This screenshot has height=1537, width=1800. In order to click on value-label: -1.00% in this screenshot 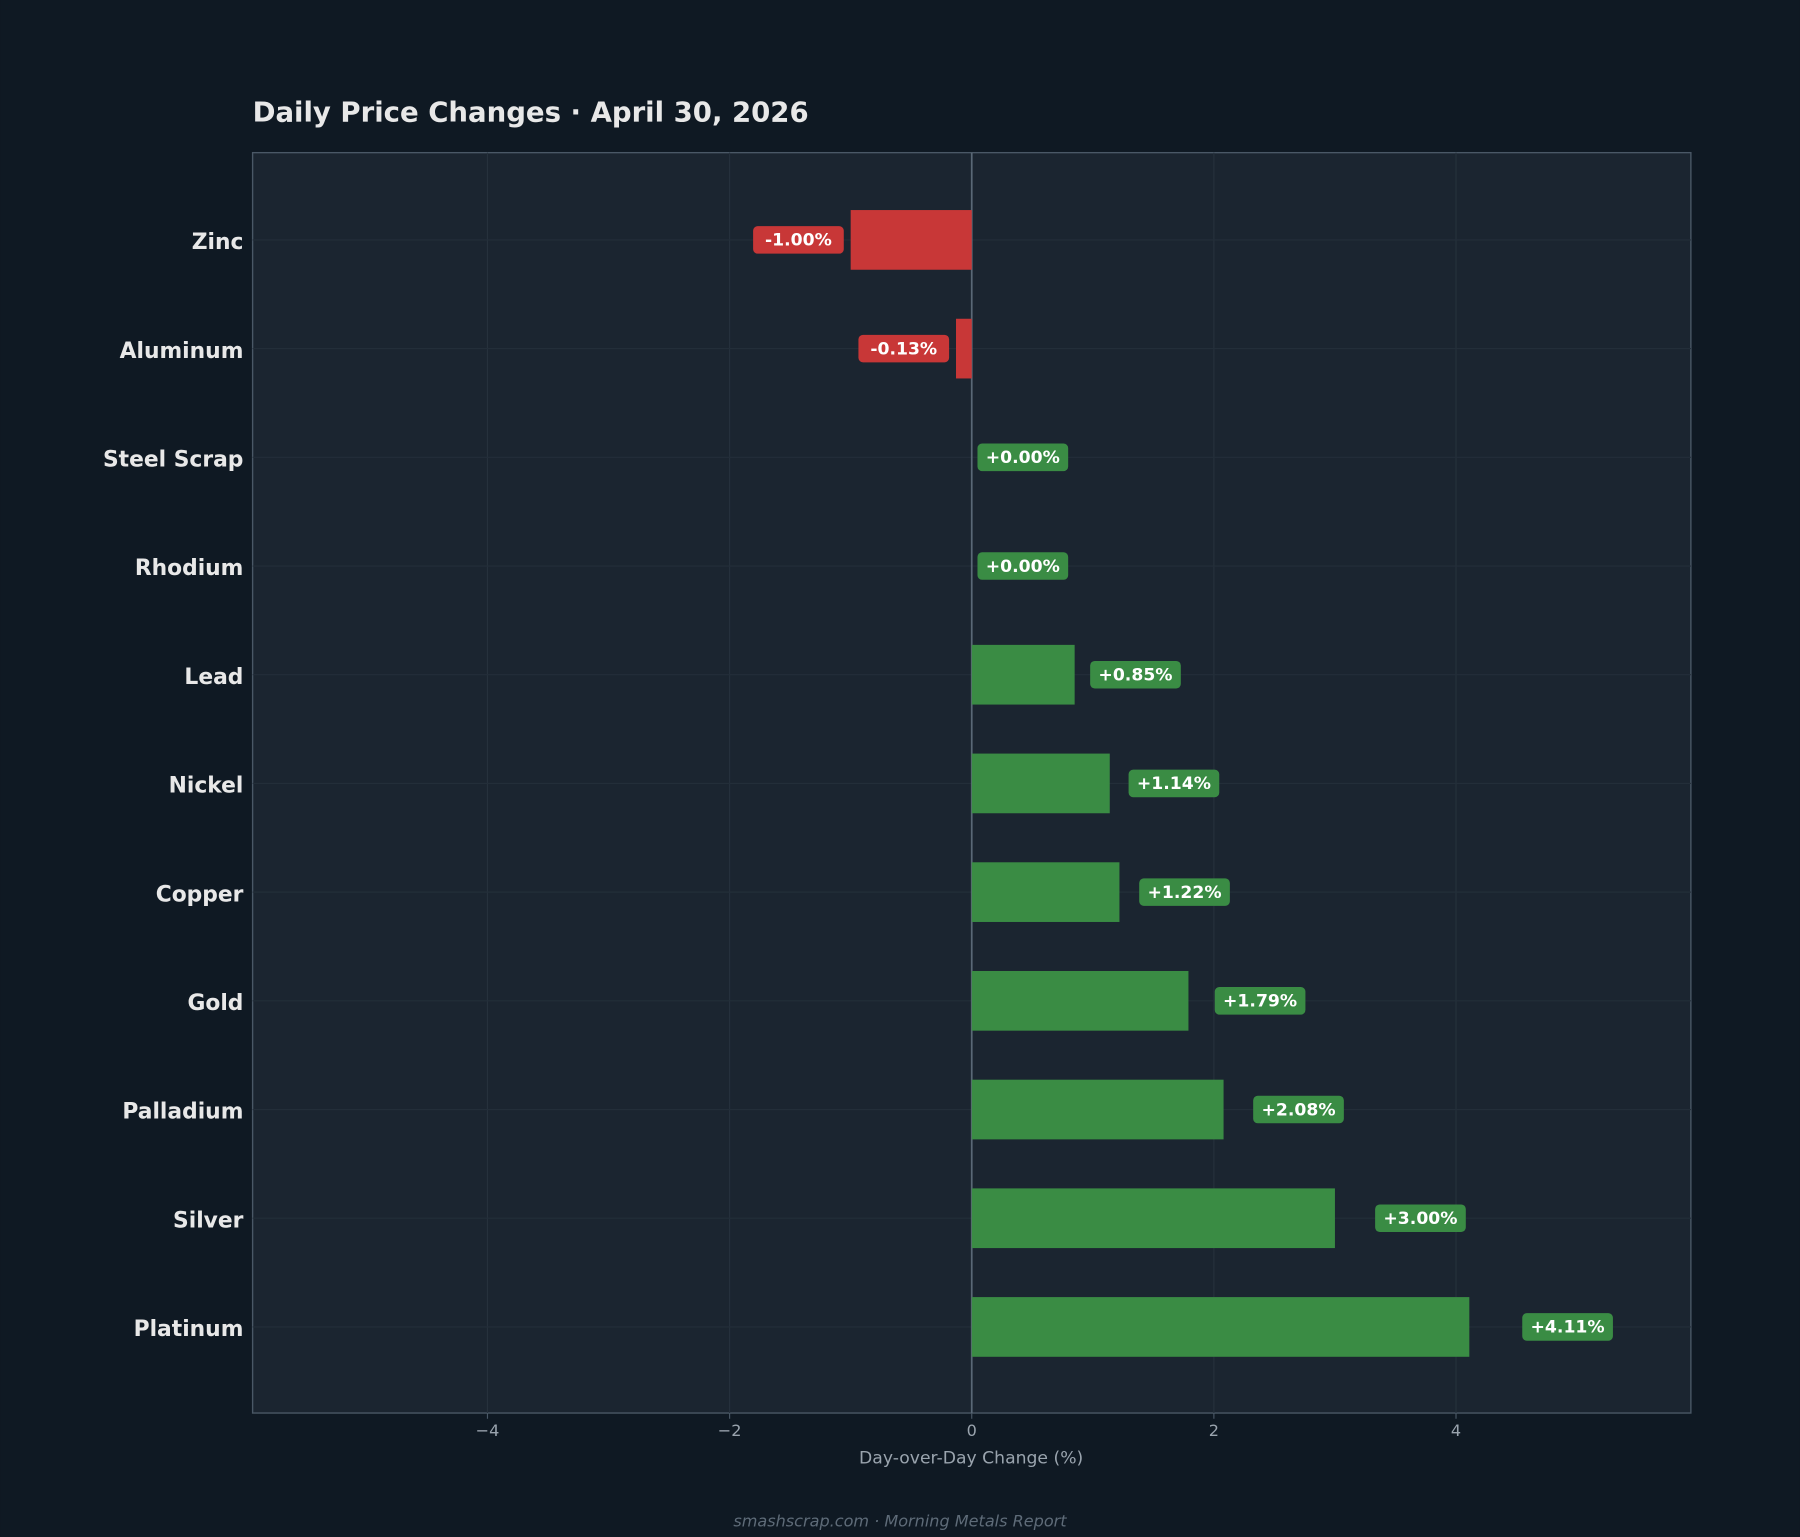, I will do `click(798, 241)`.